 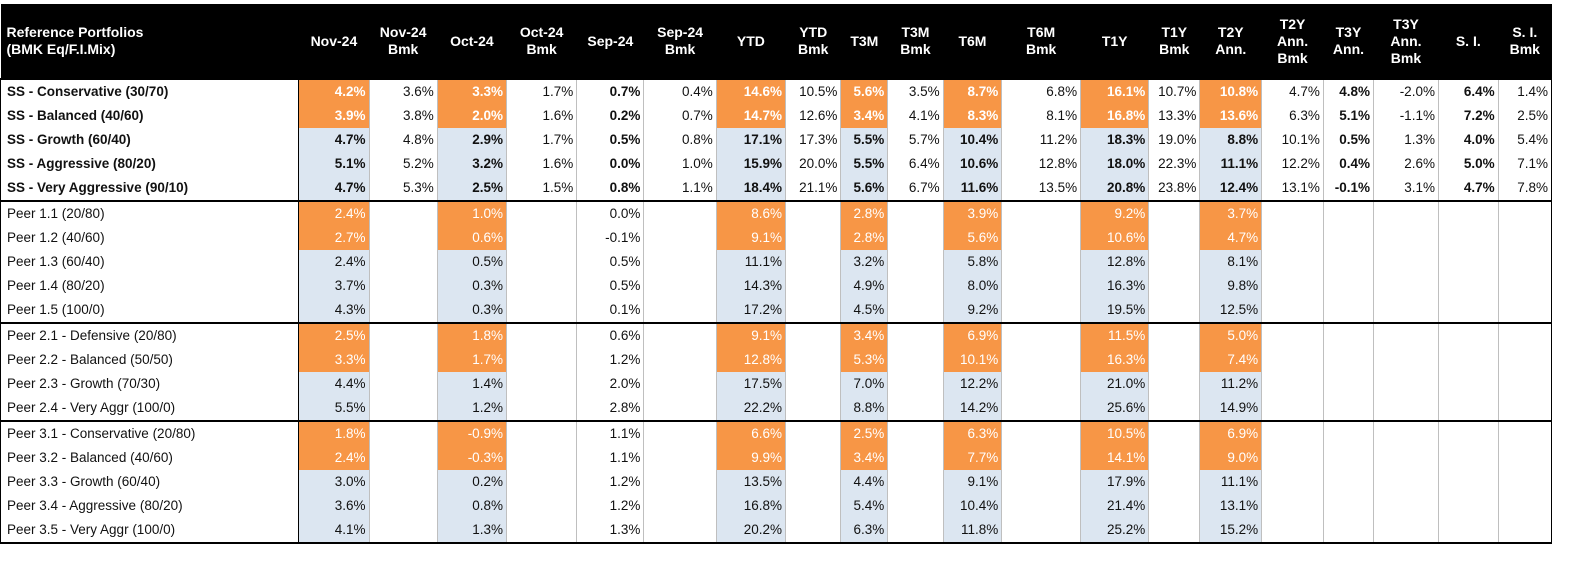 What do you see at coordinates (864, 91) in the screenshot?
I see `value-cell: 5.6%` at bounding box center [864, 91].